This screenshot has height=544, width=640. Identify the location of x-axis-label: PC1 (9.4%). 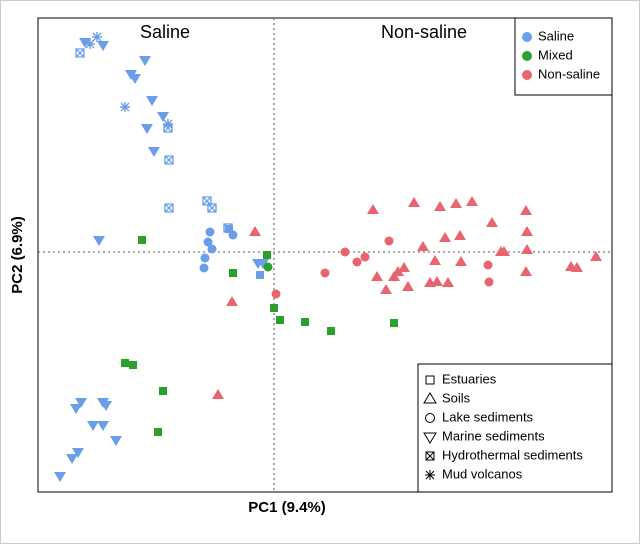
(287, 507).